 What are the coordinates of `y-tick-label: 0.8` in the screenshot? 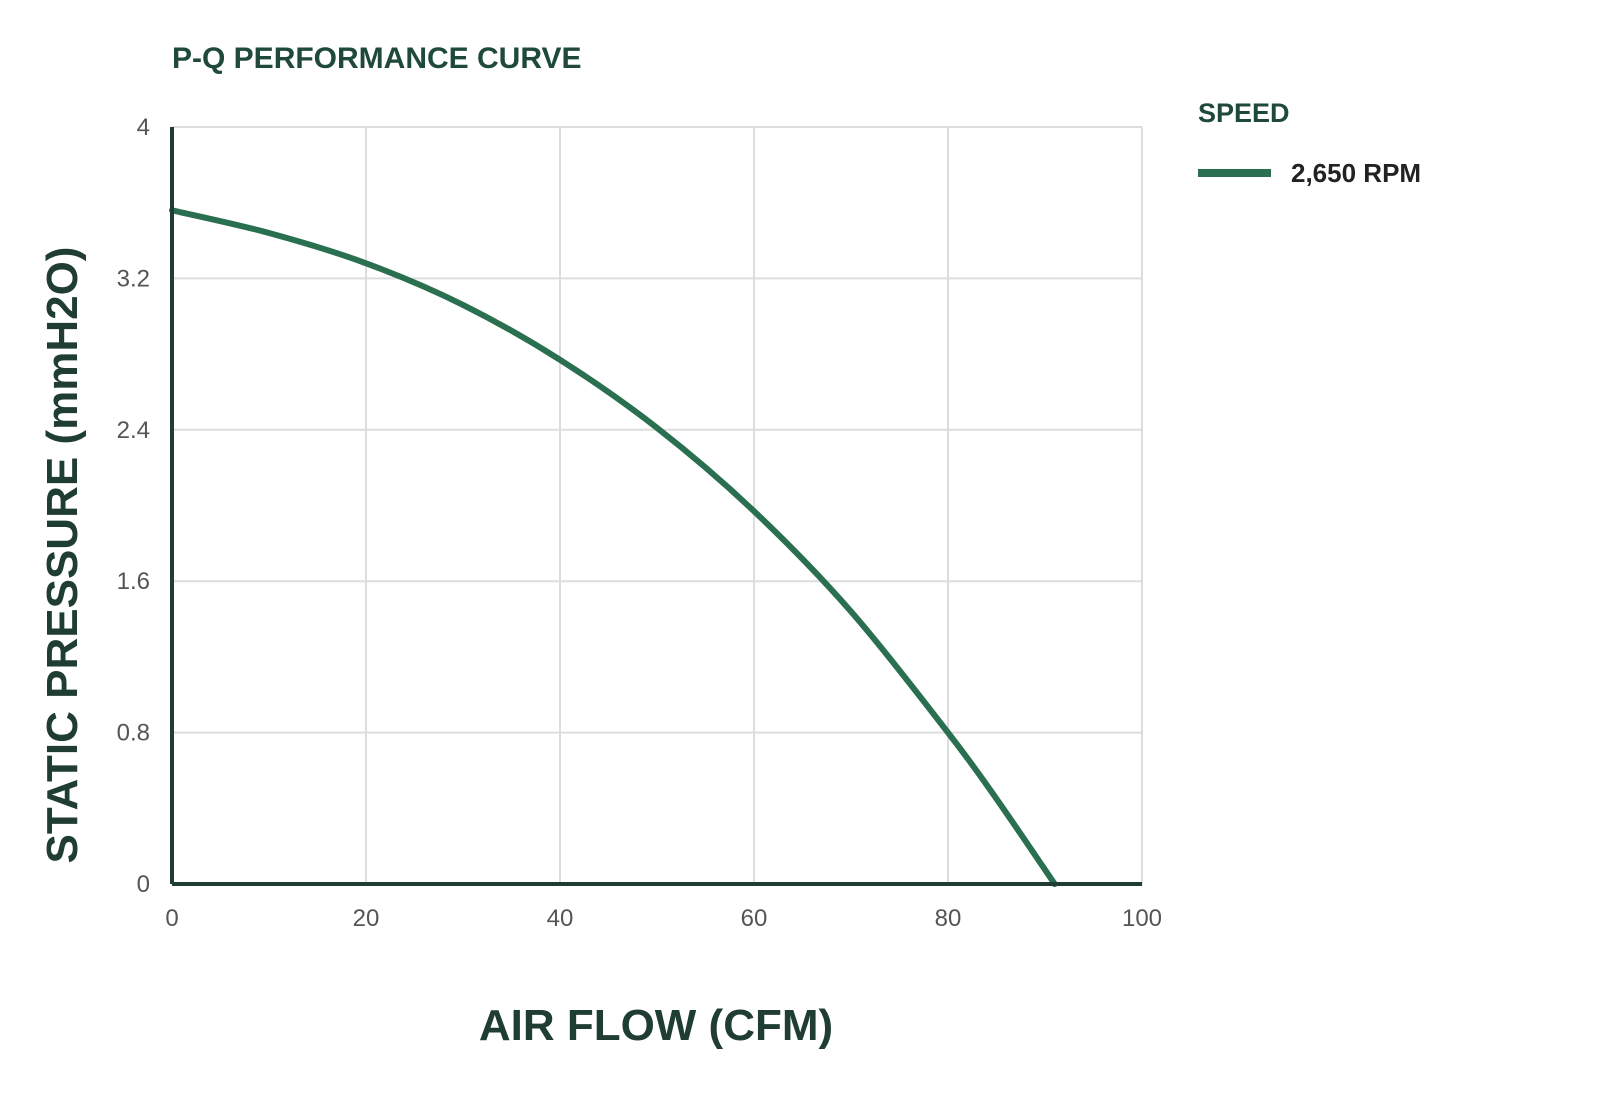 It's located at (133, 733).